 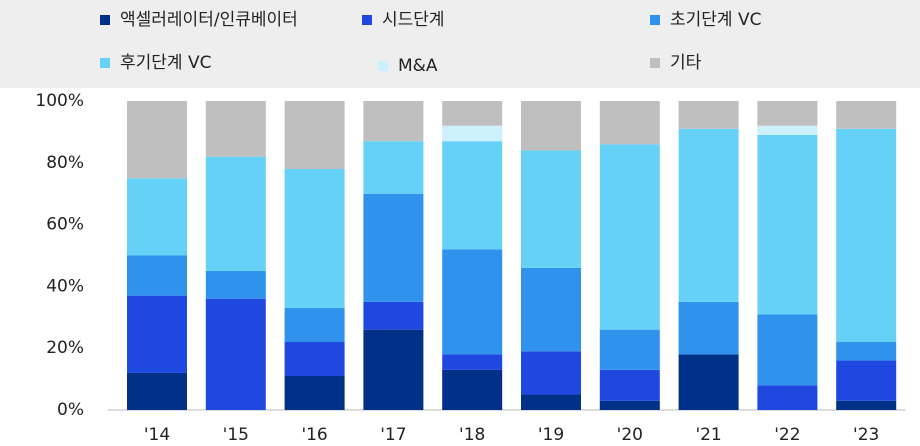 I want to click on y-tick-label: 80%, so click(x=65, y=163).